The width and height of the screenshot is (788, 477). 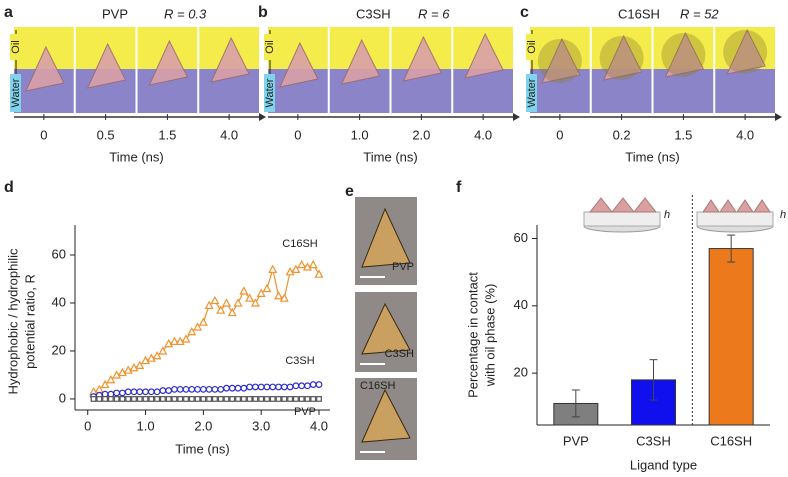 What do you see at coordinates (202, 448) in the screenshot?
I see `x-axis-label: Time (ns)` at bounding box center [202, 448].